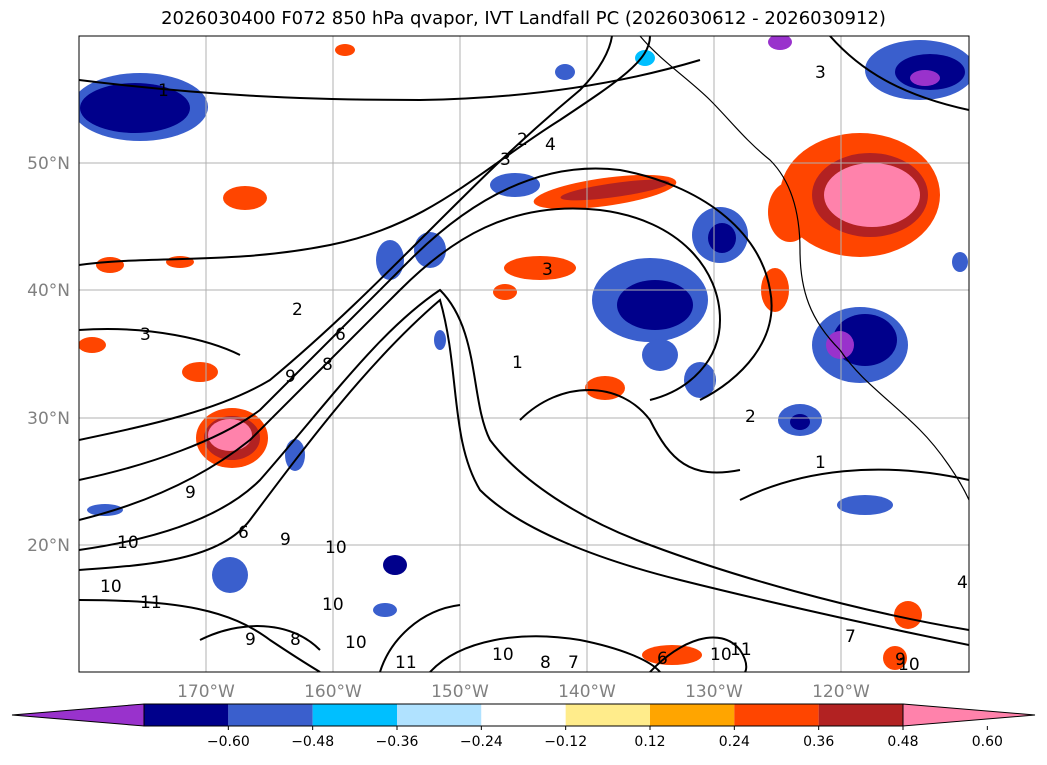 Image resolution: width=1047 pixels, height=765 pixels. What do you see at coordinates (969, 715) in the screenshot?
I see `colorbar-extension-high` at bounding box center [969, 715].